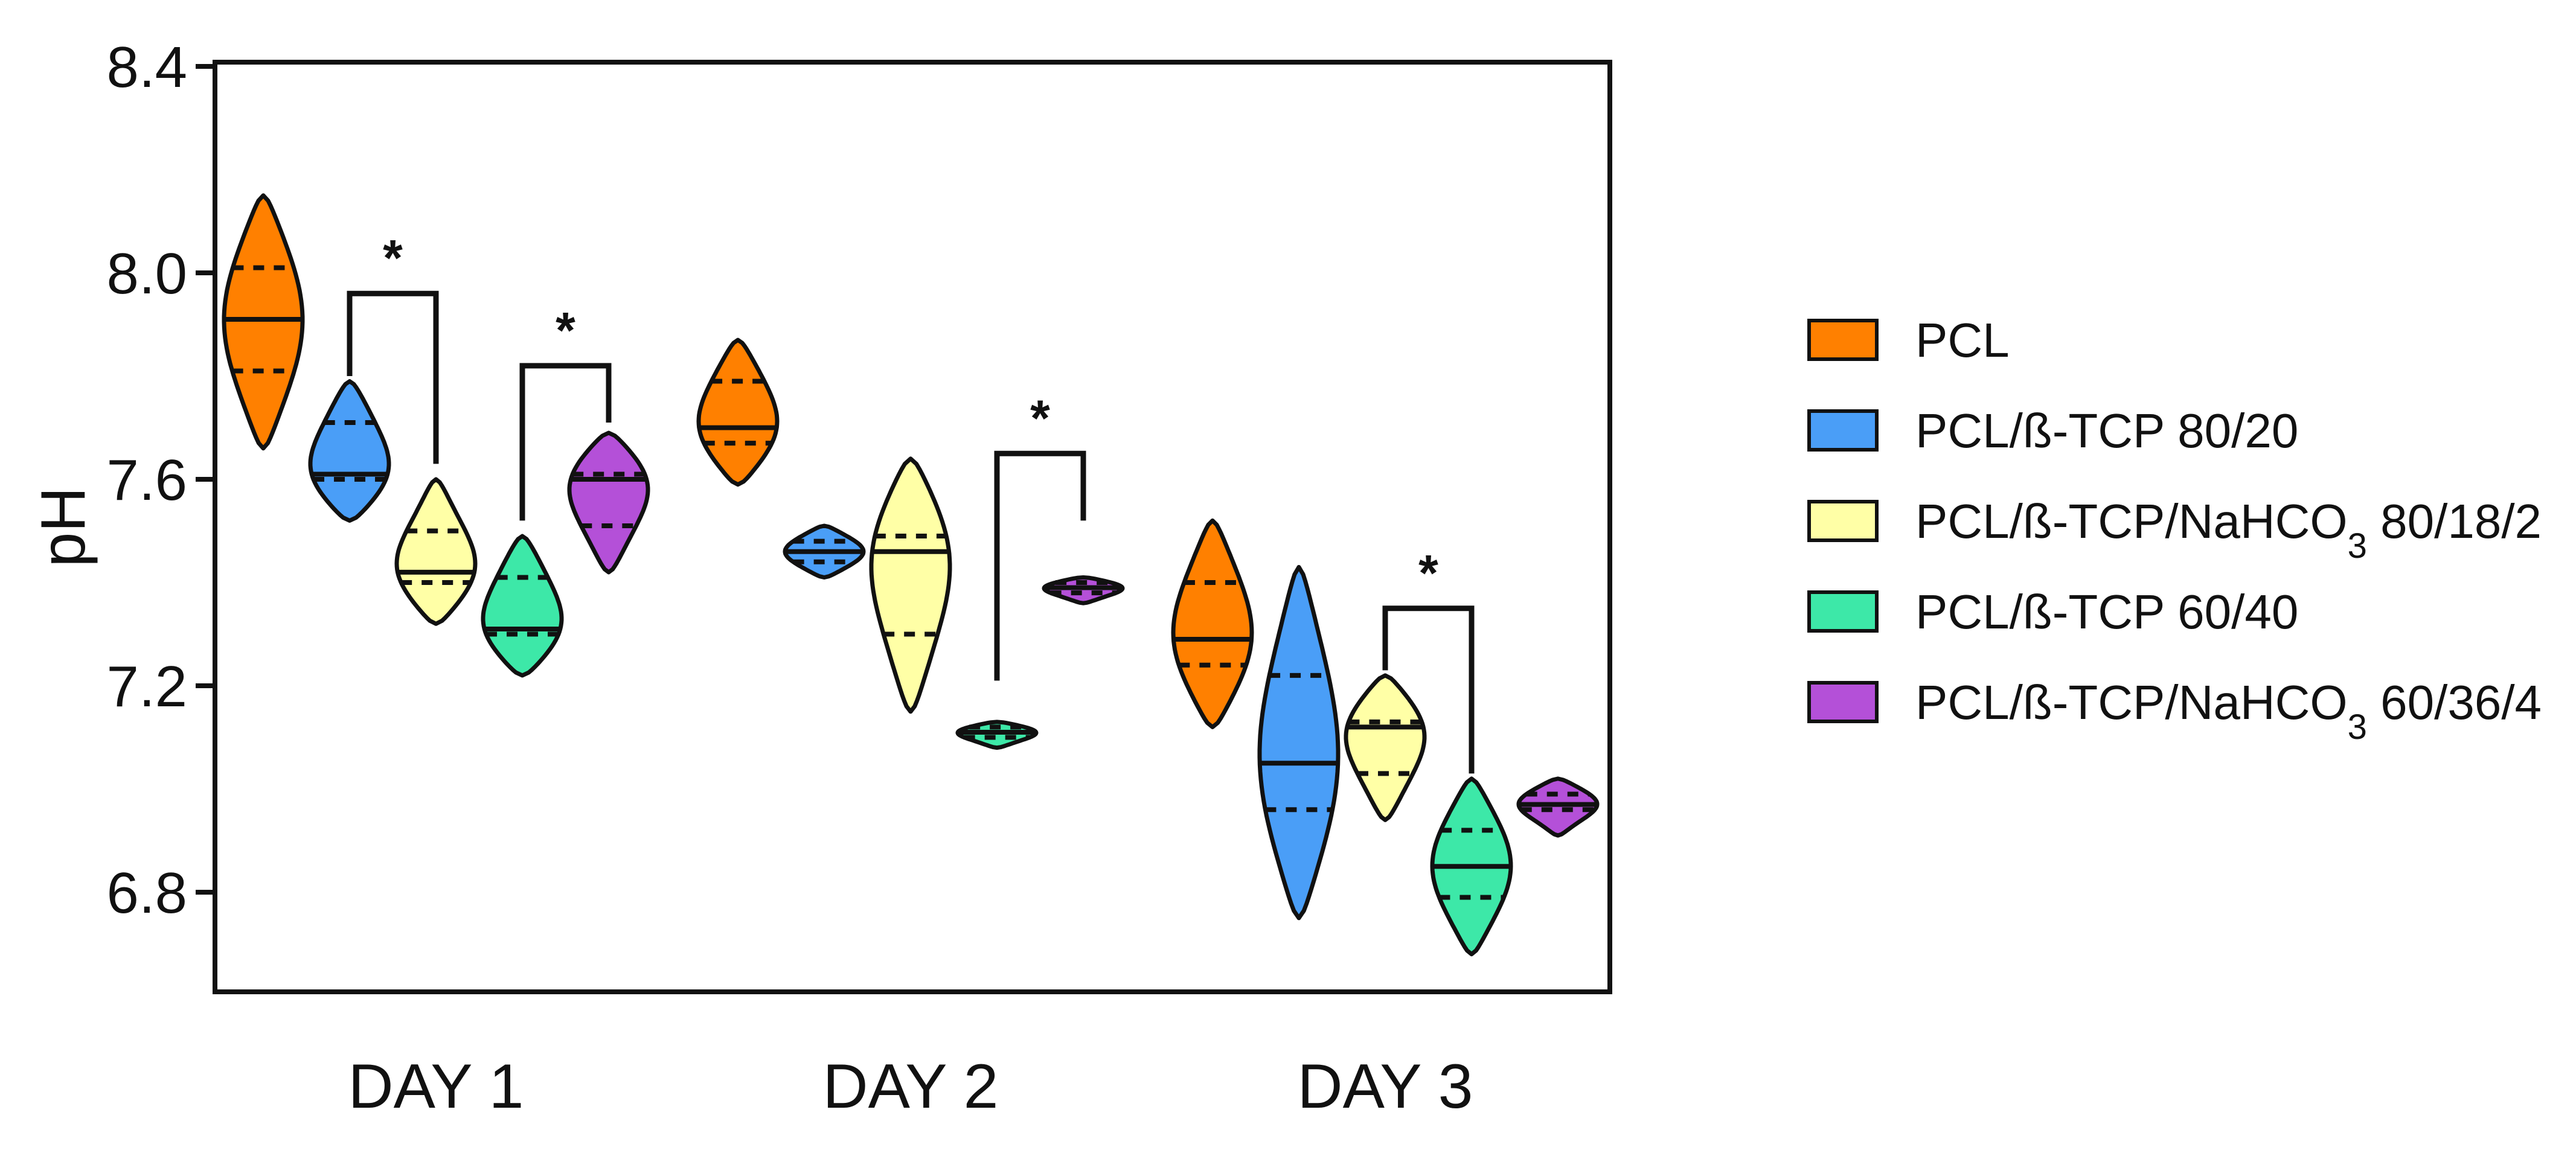 This screenshot has height=1153, width=2576. Describe the element at coordinates (147, 481) in the screenshot. I see `y-tick-label: 7.6` at that location.